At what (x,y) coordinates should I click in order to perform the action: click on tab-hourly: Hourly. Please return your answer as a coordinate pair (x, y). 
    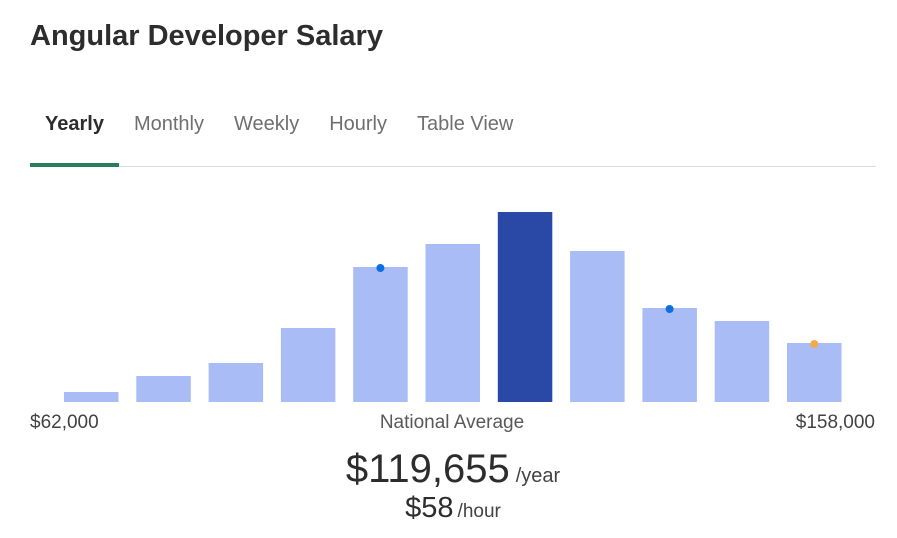
    Looking at the image, I should click on (358, 124).